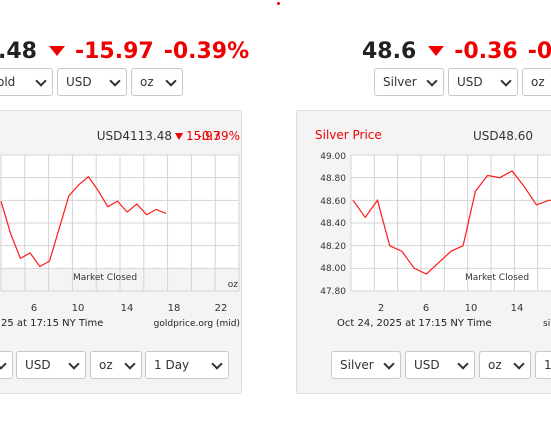  Describe the element at coordinates (333, 292) in the screenshot. I see `y-tick: 47.80` at that location.